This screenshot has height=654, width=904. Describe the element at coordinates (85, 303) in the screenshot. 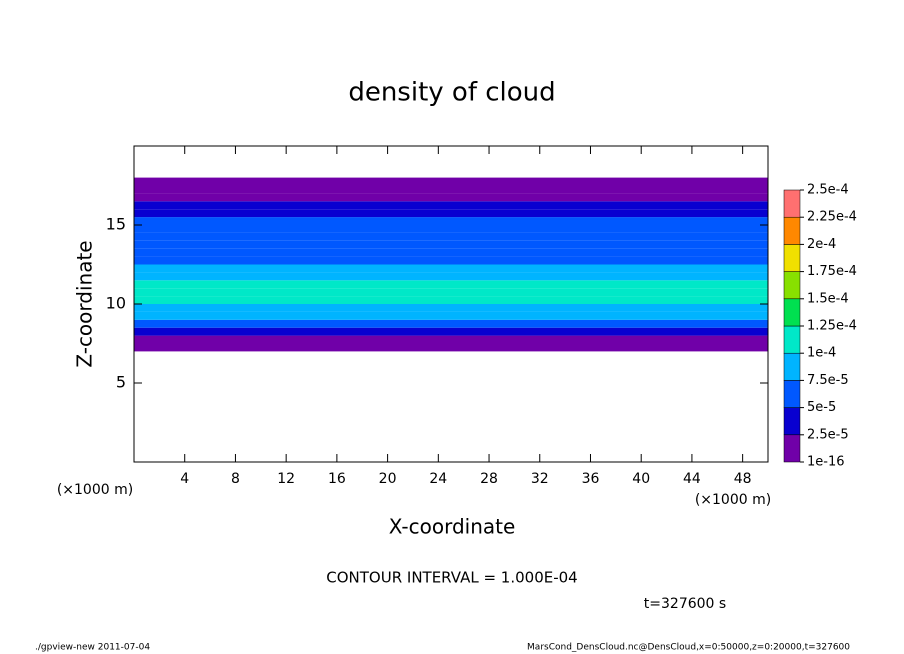

I see `y-axis-label: Z-coordinate` at that location.